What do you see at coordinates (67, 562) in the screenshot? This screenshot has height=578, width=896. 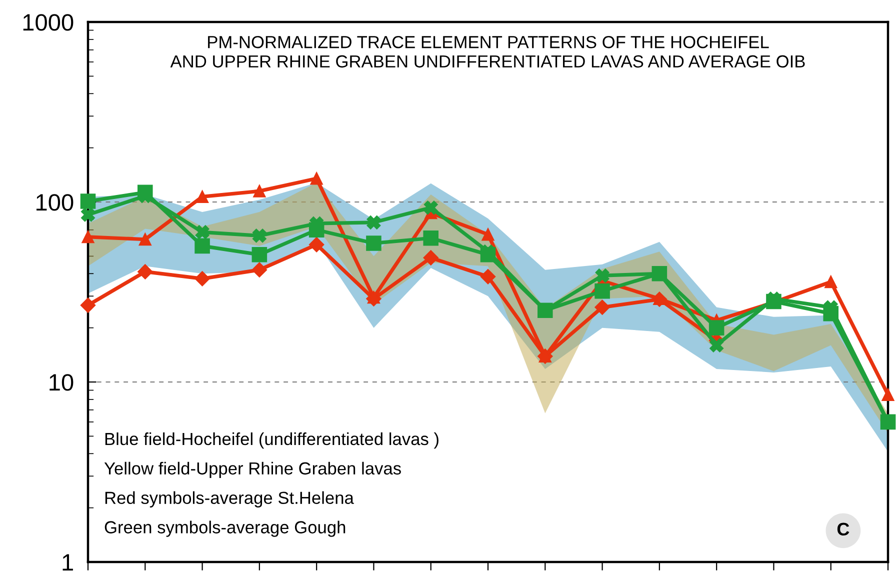 I see `y-tick-label: 1` at bounding box center [67, 562].